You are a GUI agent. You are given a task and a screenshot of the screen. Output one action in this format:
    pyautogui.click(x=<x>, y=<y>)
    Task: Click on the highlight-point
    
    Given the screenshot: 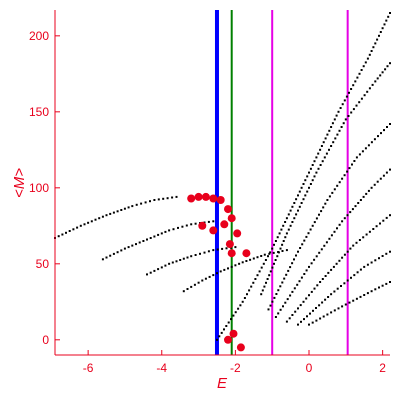 What is the action you would take?
    pyautogui.click(x=231, y=218)
    